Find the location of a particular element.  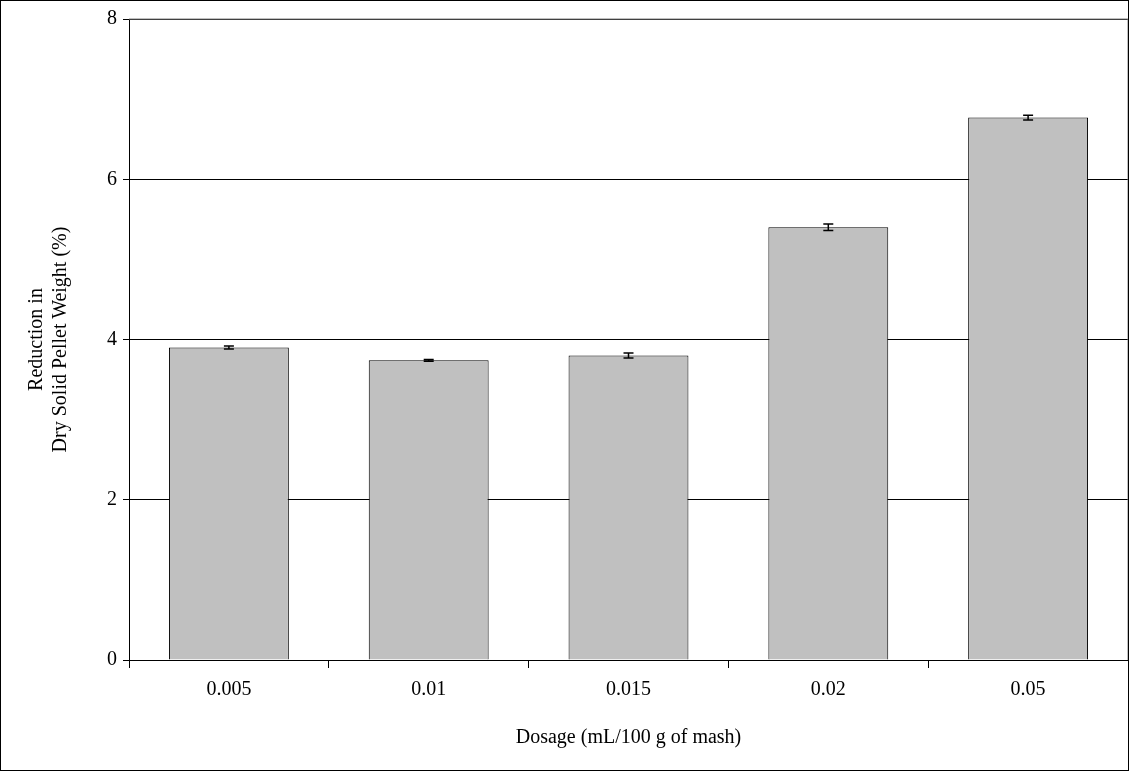

x-tick-label: 0.005 is located at coordinates (229, 688).